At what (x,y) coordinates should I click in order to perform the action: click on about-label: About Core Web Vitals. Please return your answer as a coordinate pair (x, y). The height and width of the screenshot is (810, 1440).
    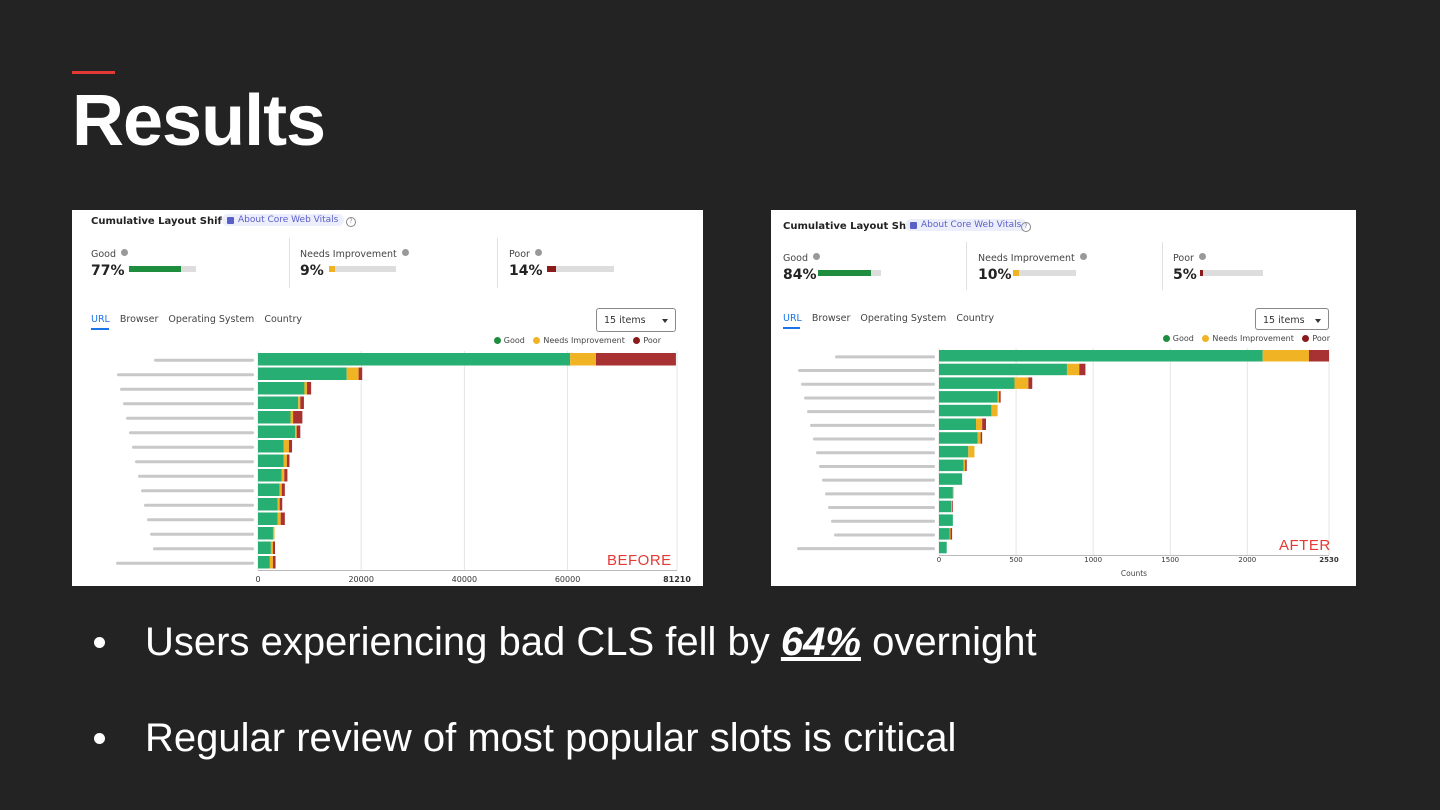
    Looking at the image, I should click on (971, 225).